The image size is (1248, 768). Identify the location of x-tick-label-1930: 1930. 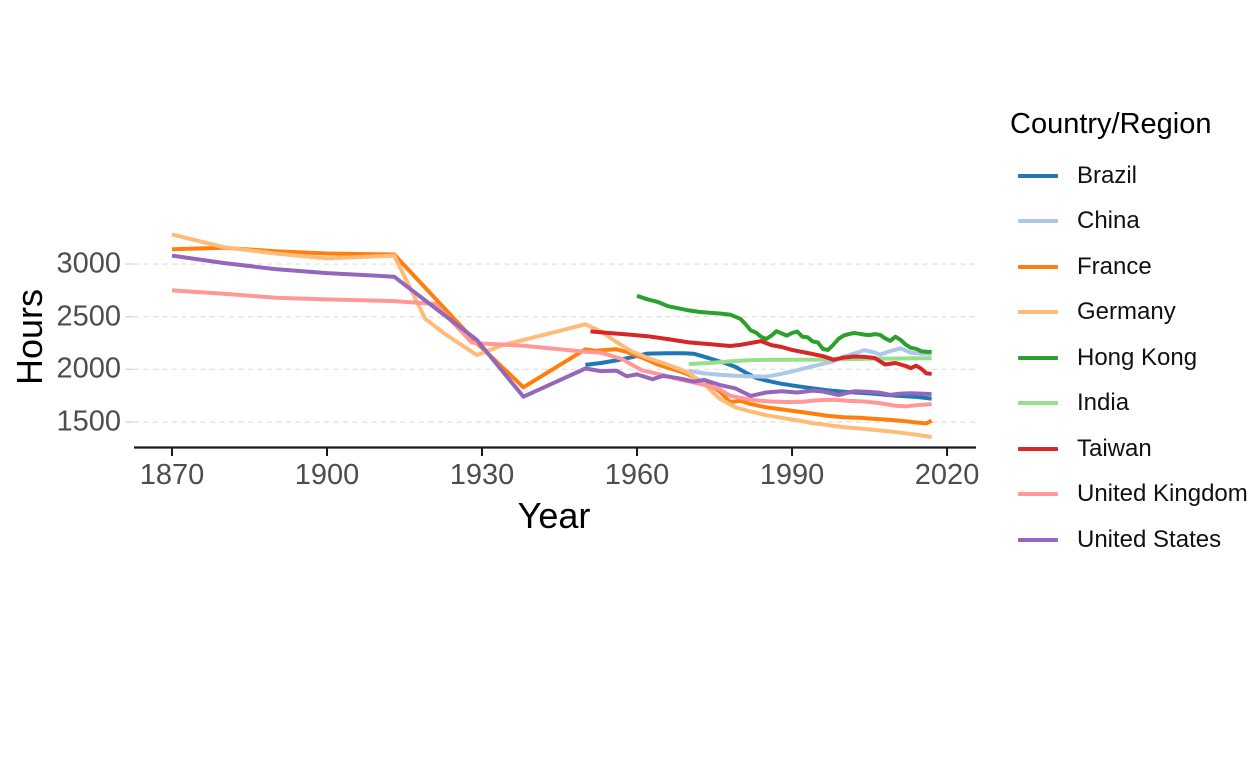
(482, 475).